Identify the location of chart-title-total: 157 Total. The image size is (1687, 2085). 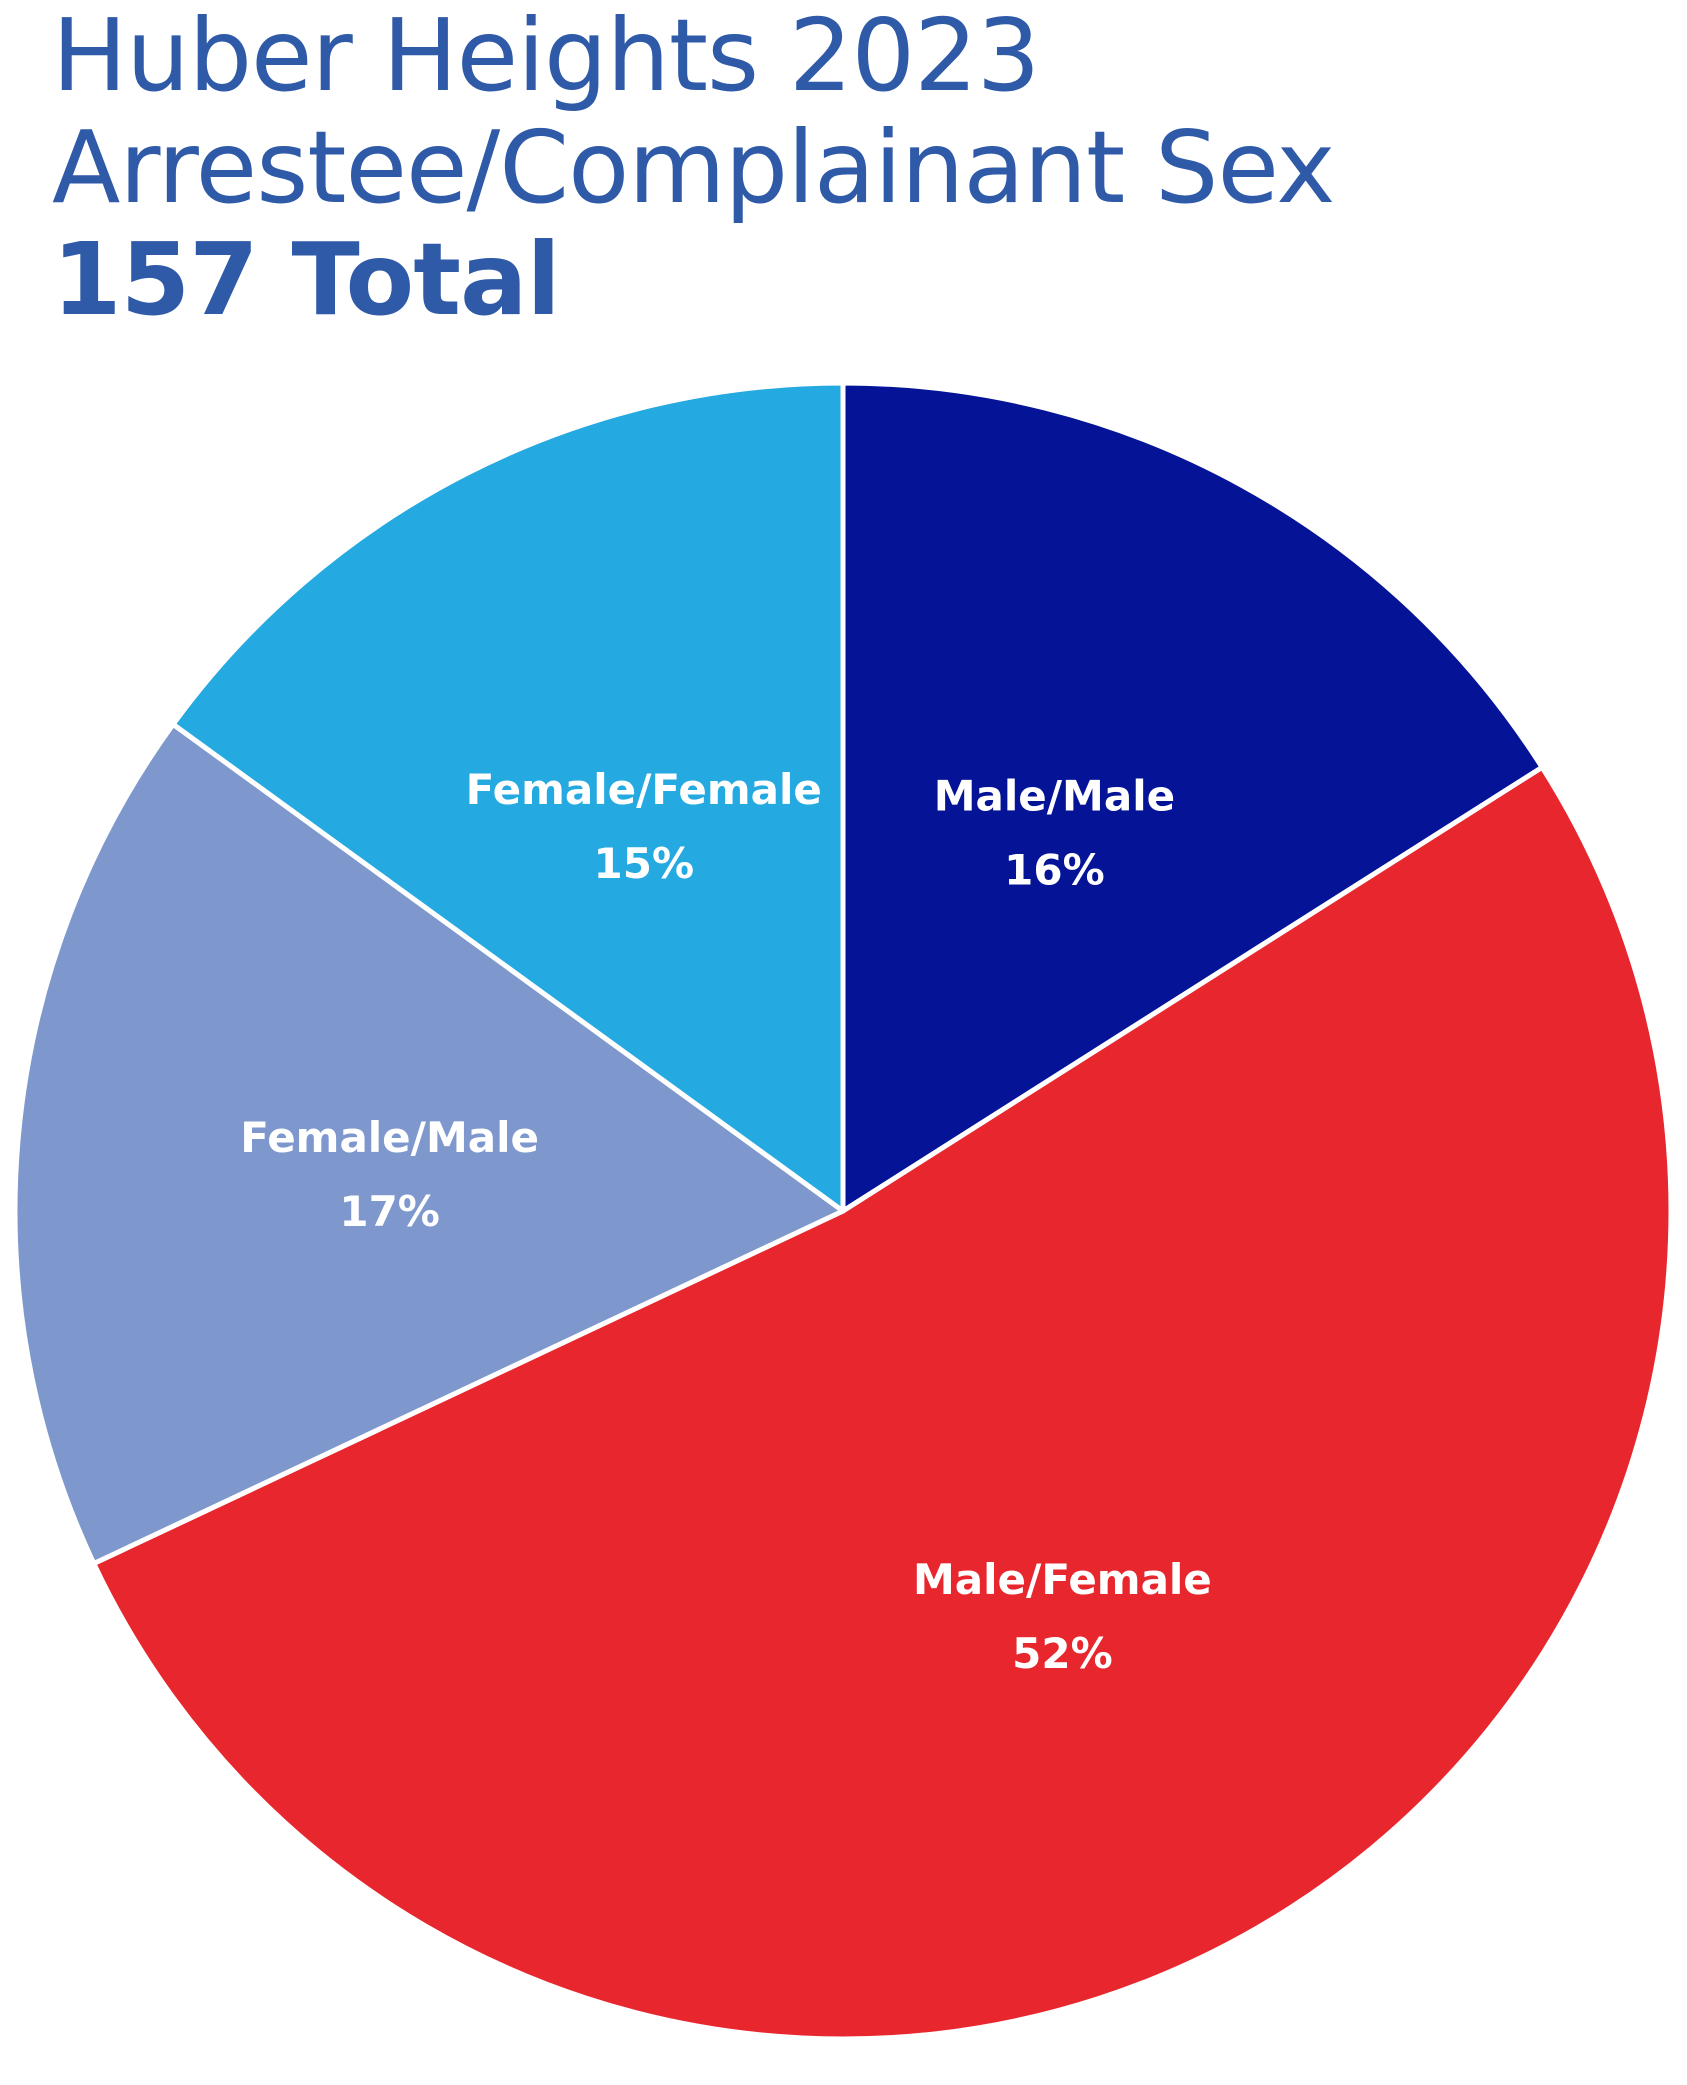
(306, 279).